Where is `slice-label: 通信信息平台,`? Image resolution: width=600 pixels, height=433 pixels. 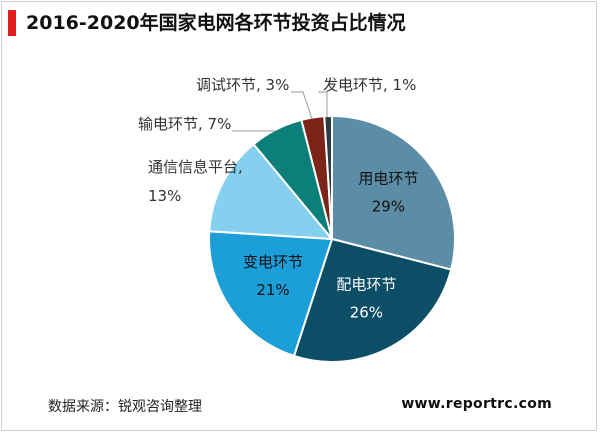
slice-label: 通信信息平台, is located at coordinates (195, 167).